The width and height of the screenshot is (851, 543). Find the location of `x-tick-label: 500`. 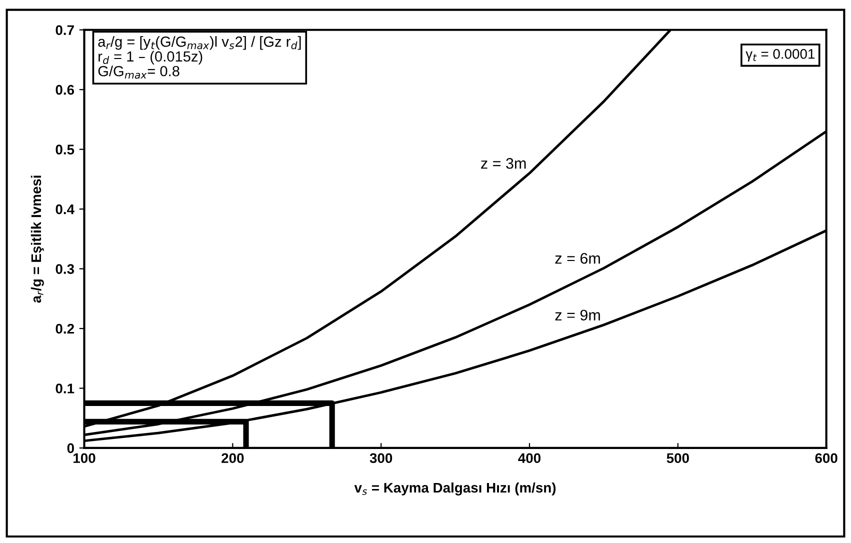

x-tick-label: 500 is located at coordinates (677, 458).